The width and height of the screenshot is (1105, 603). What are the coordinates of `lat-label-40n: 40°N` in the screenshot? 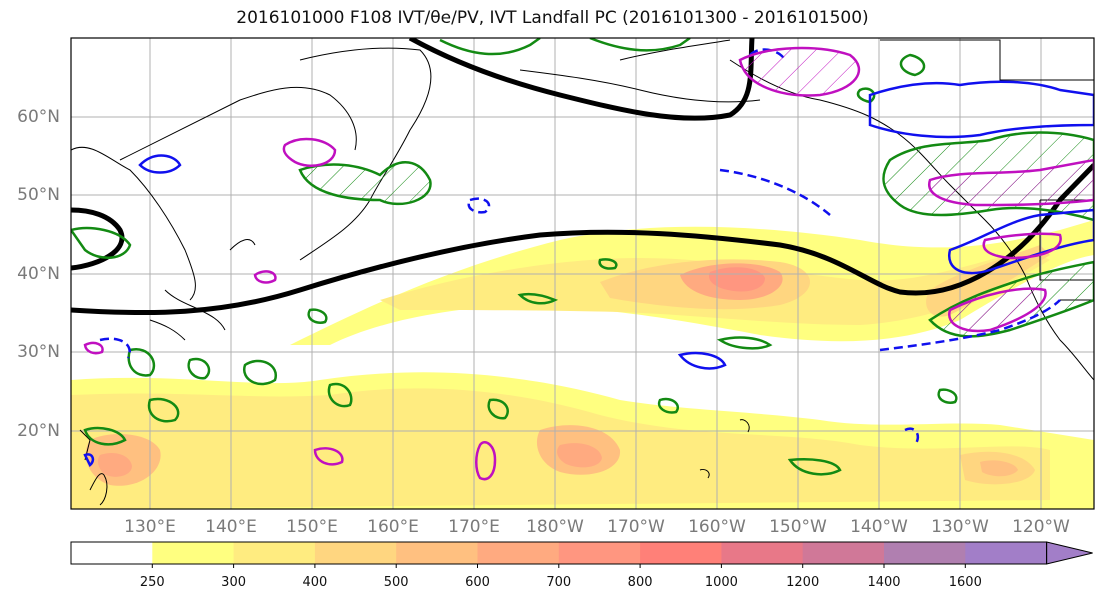 It's located at (38, 274).